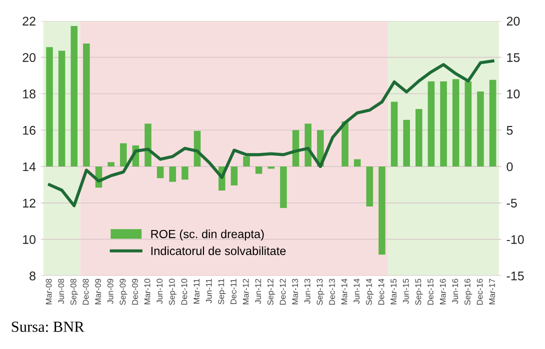 Image resolution: width=545 pixels, height=349 pixels. Describe the element at coordinates (455, 291) in the screenshot. I see `x-tick-label: Jun-16` at that location.